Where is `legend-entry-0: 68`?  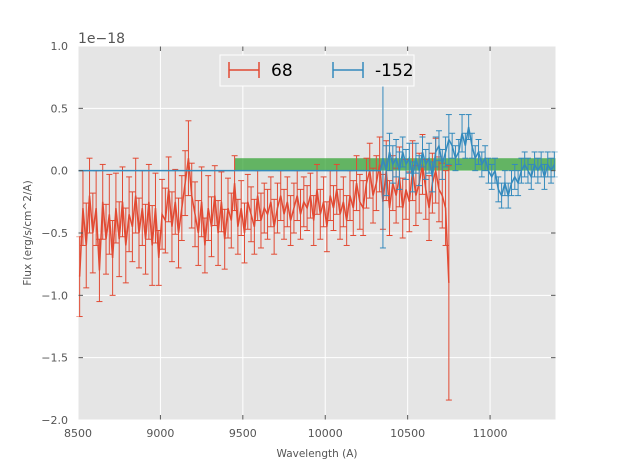 legend-entry-0: 68 is located at coordinates (260, 71).